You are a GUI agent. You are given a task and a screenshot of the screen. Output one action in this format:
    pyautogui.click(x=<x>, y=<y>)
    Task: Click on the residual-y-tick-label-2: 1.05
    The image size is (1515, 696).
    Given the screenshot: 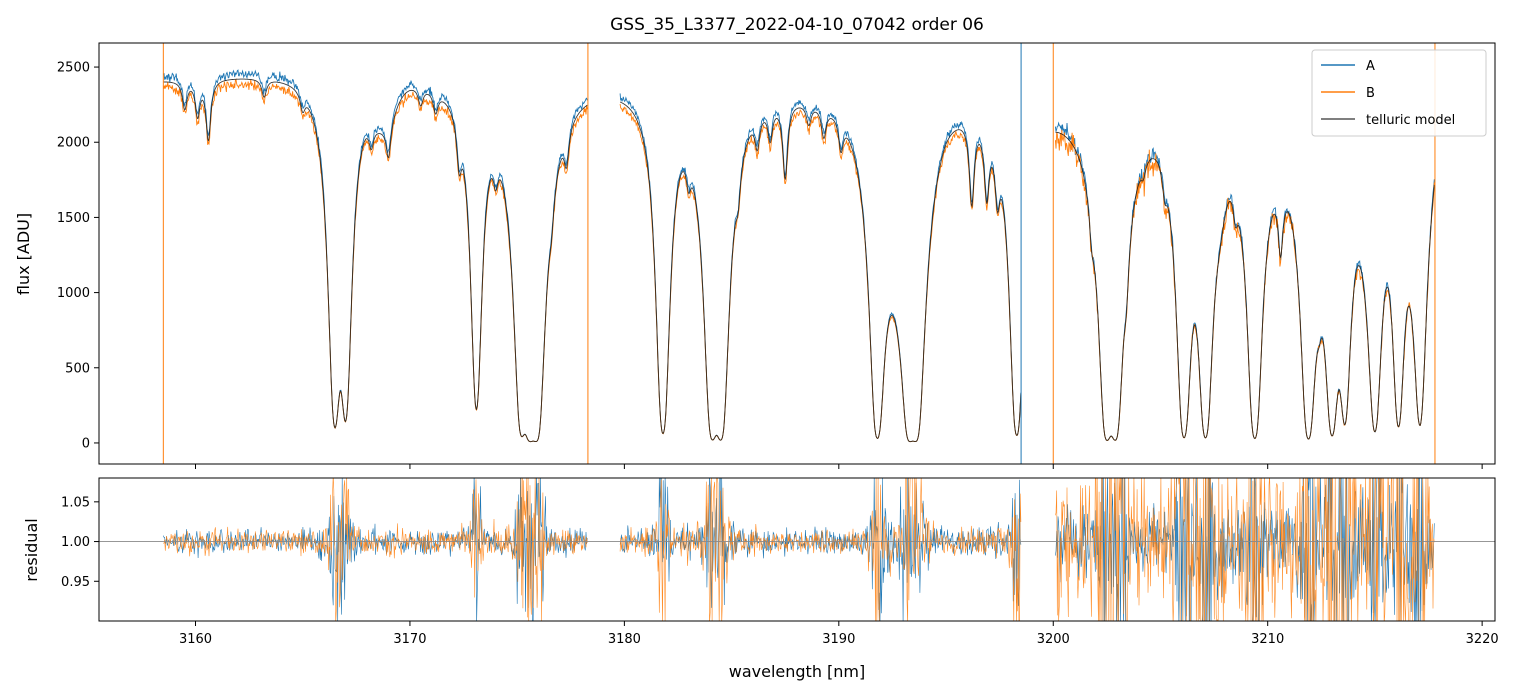 What is the action you would take?
    pyautogui.click(x=75, y=502)
    